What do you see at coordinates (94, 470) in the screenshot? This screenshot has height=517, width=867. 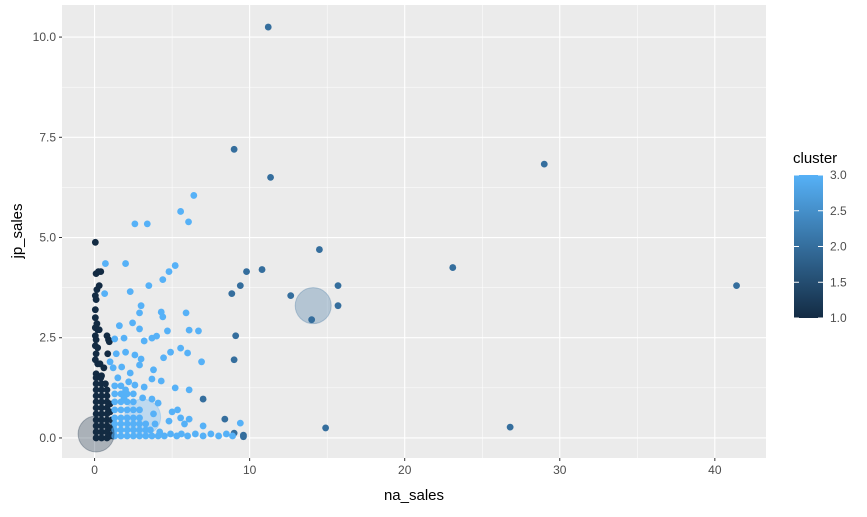 I see `x-tick-label: 0` at bounding box center [94, 470].